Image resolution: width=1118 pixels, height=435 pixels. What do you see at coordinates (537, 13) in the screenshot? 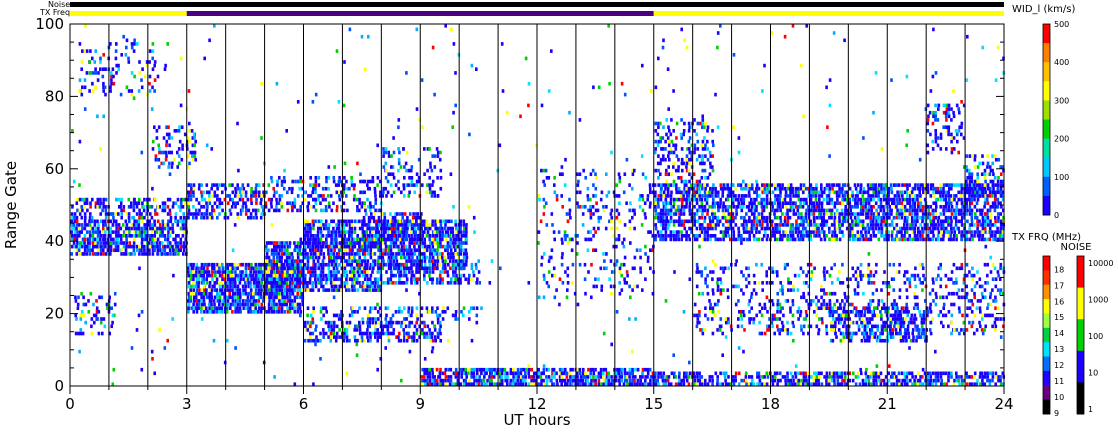
I see `txfreq-bar` at bounding box center [537, 13].